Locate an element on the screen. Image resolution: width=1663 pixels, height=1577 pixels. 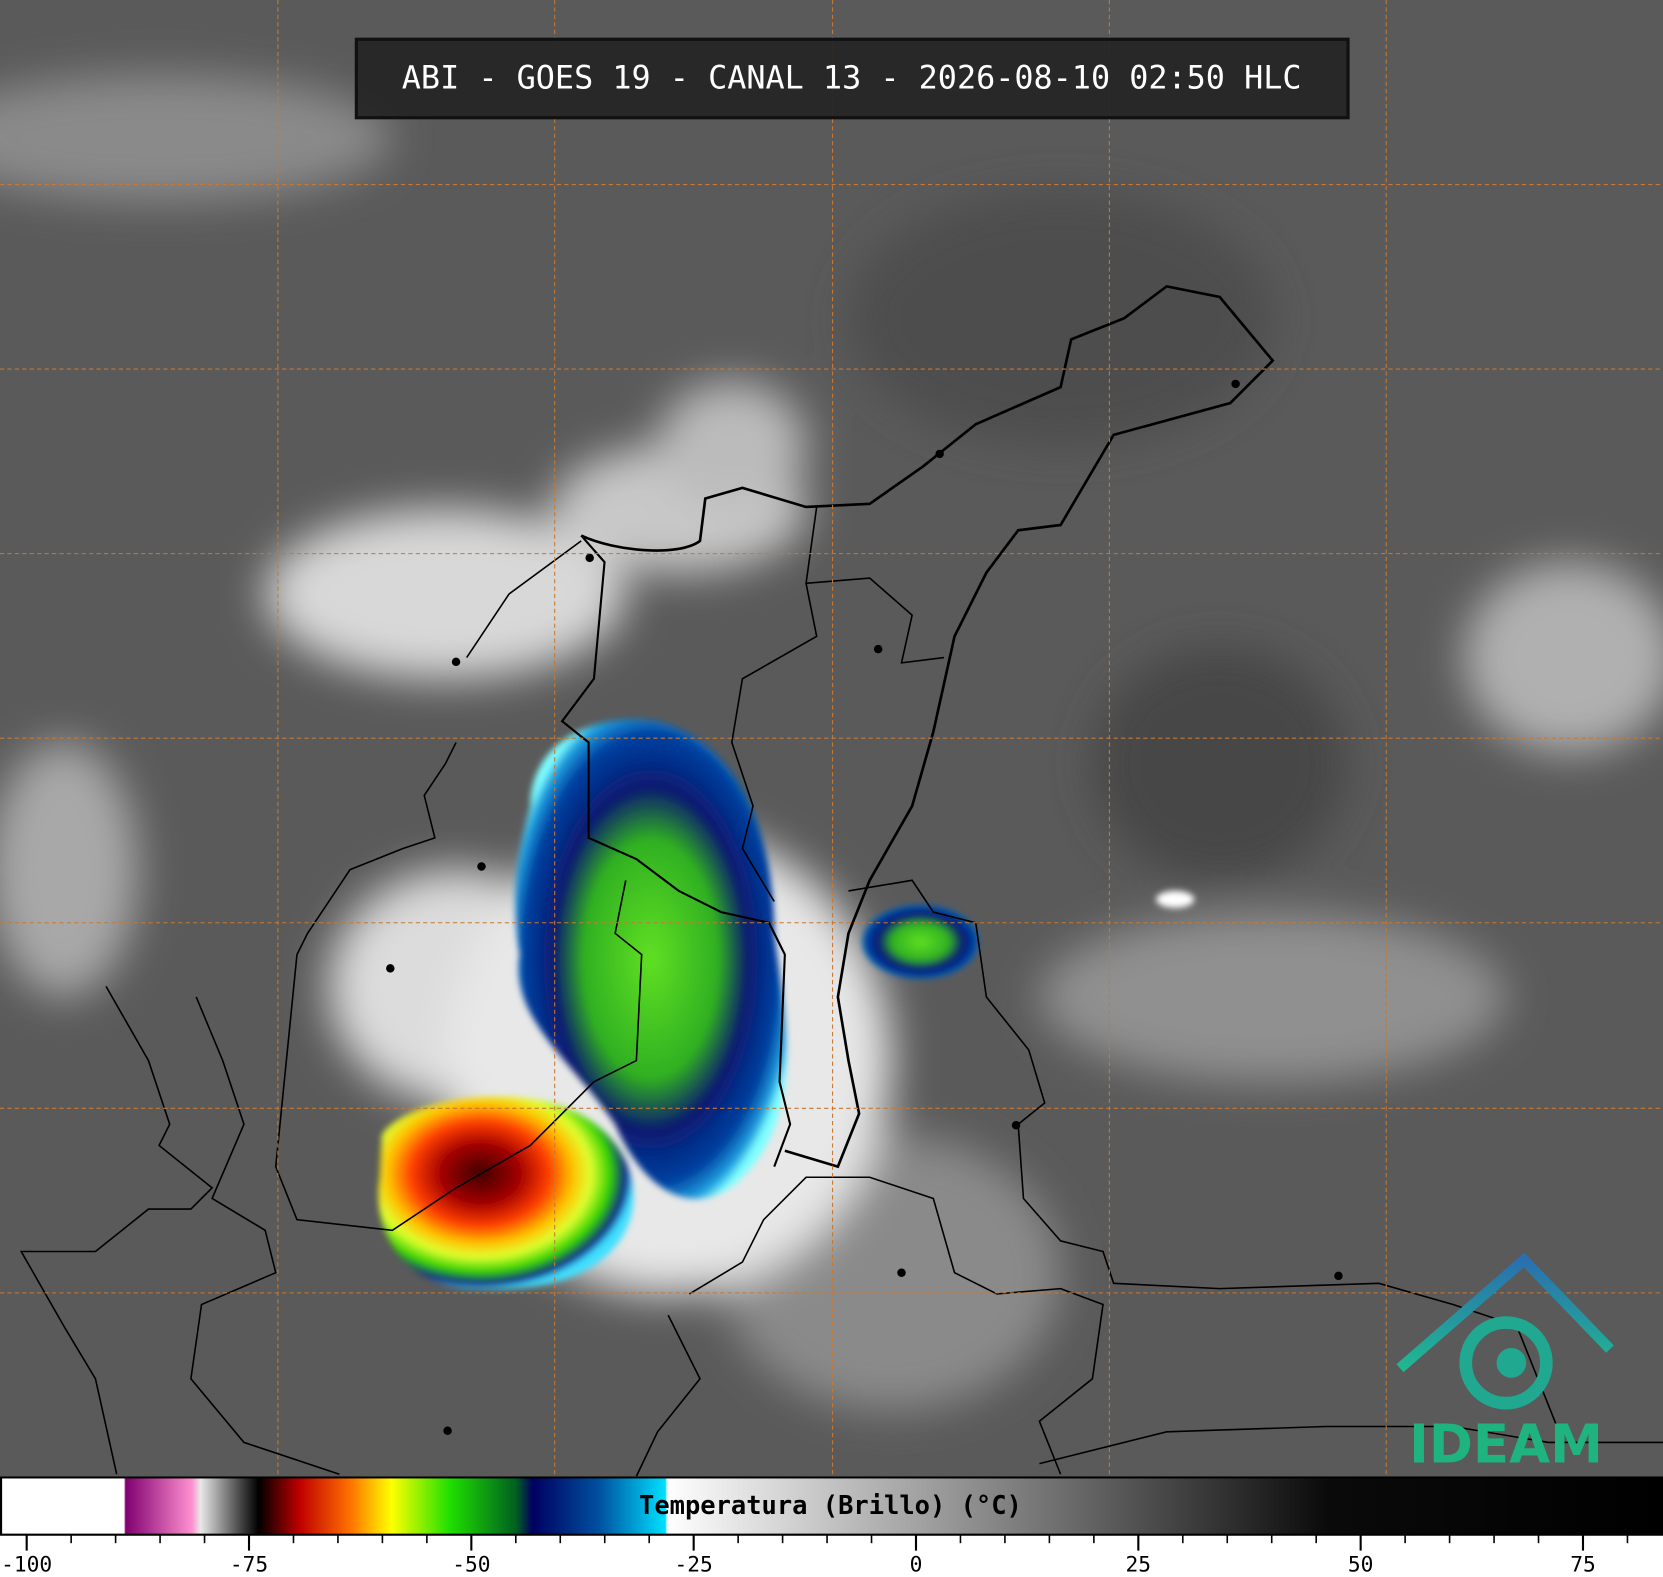
title-box is located at coordinates (852, 78).